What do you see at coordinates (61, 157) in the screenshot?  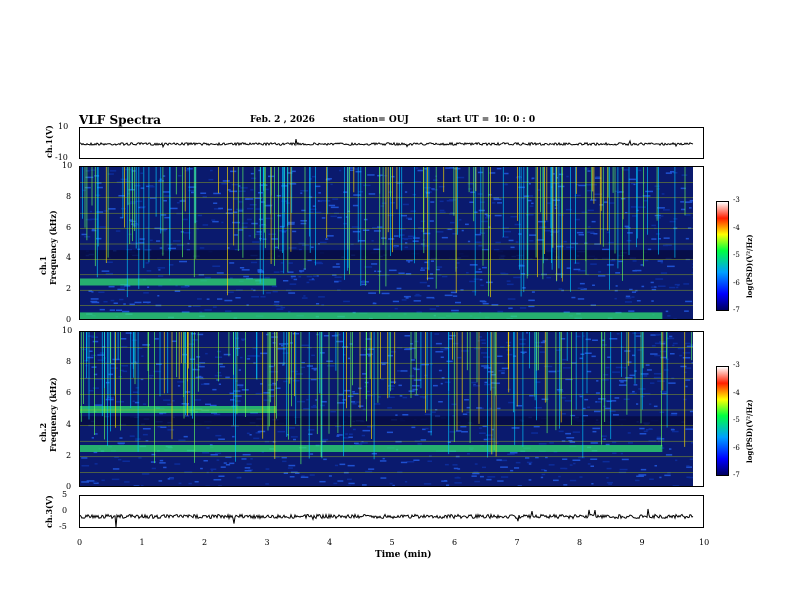 I see `ch1-ytick-bottom: -10` at bounding box center [61, 157].